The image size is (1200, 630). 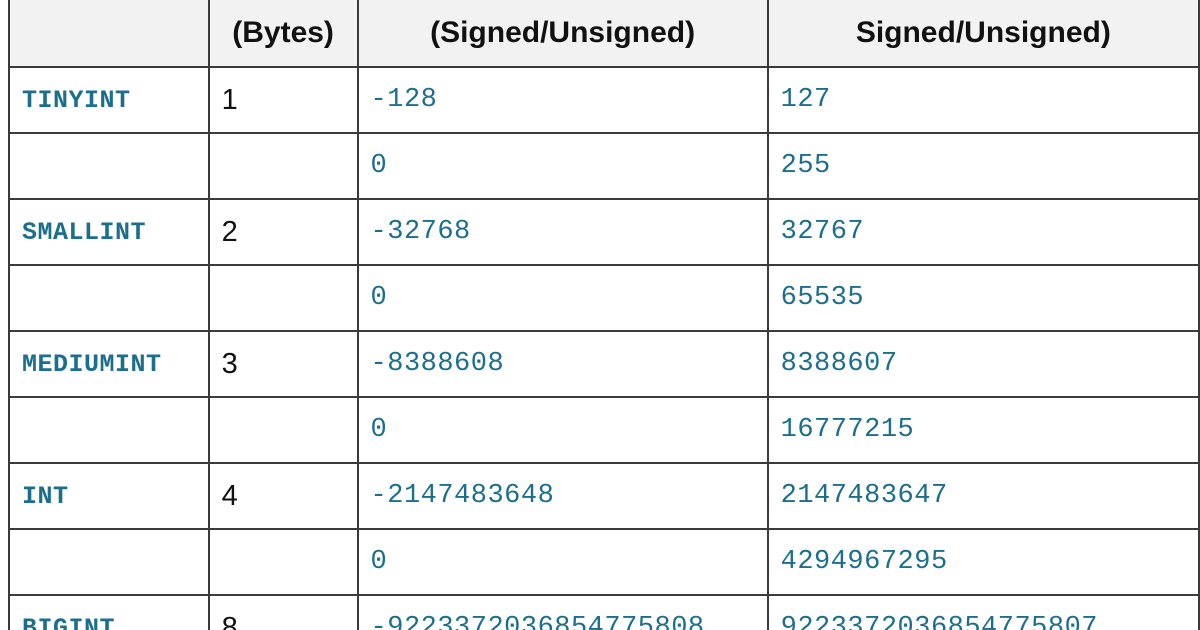 I want to click on min-value-cell: -9223372036854775808, so click(x=562, y=612).